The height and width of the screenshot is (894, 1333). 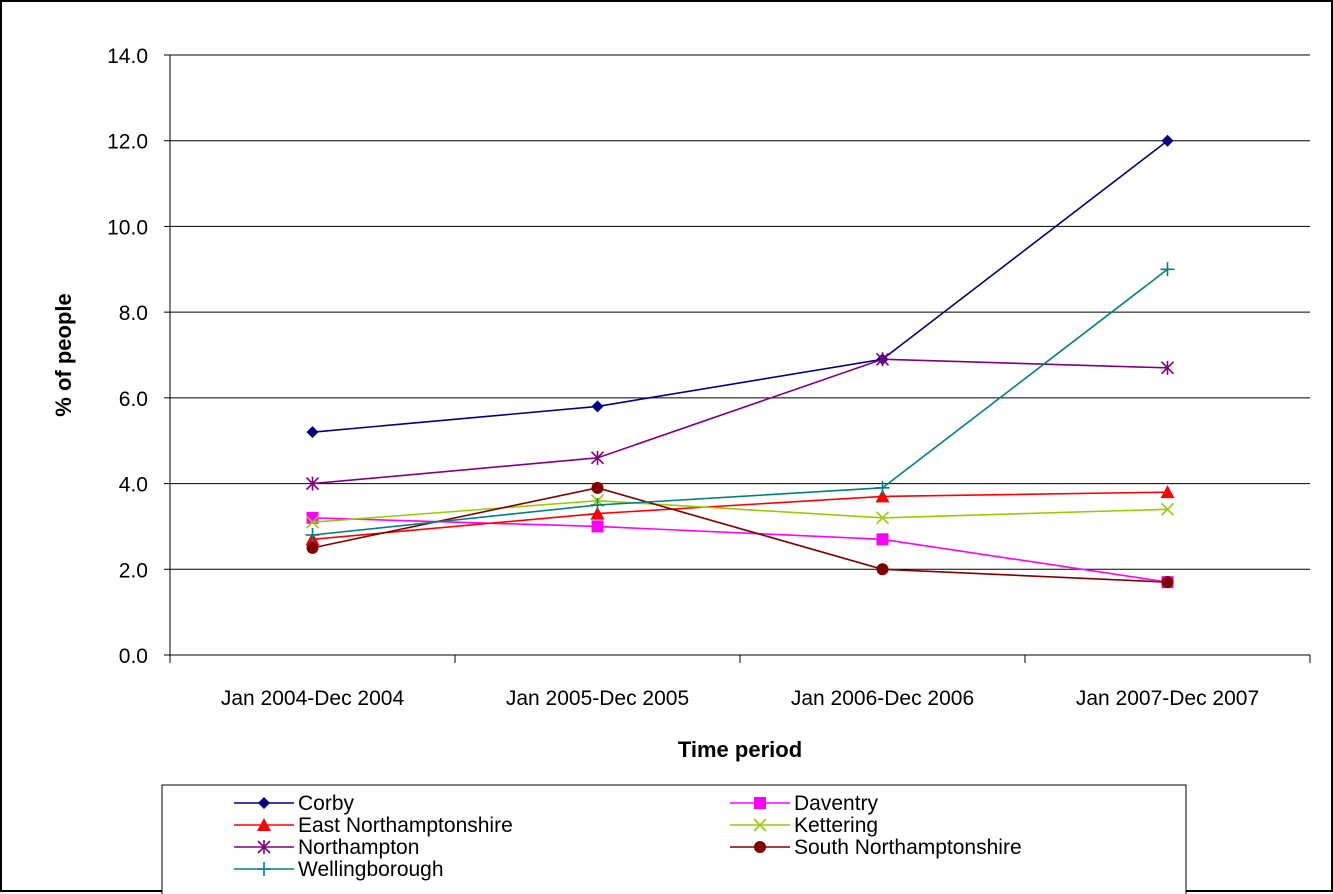 I want to click on y-tick-label: 10.0, so click(x=127, y=227).